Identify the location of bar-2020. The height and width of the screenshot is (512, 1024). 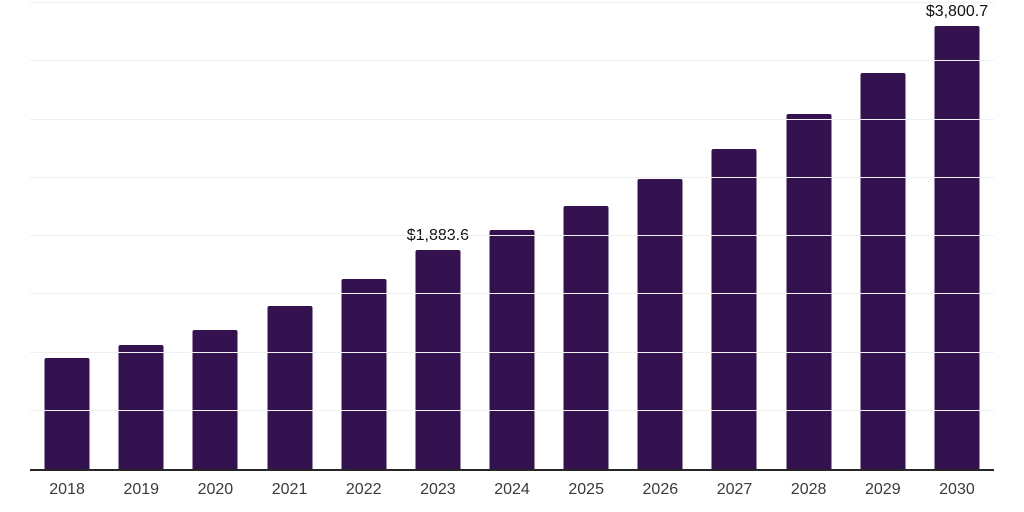
(215, 399).